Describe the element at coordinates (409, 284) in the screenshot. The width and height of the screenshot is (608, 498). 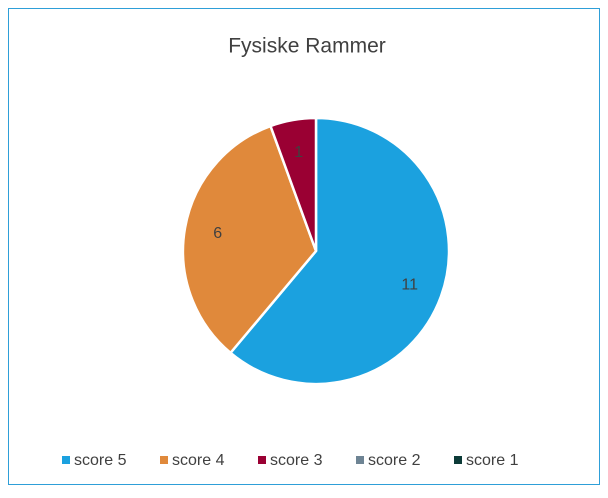
I see `data-label: 11` at that location.